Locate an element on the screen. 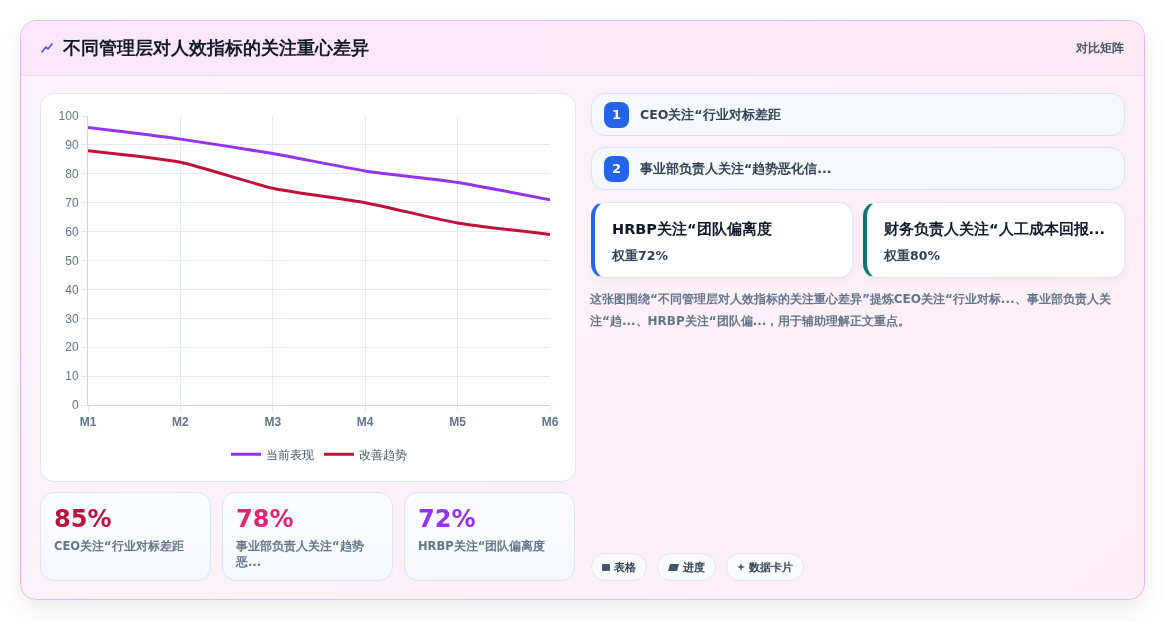  text: 权重80% is located at coordinates (912, 256).